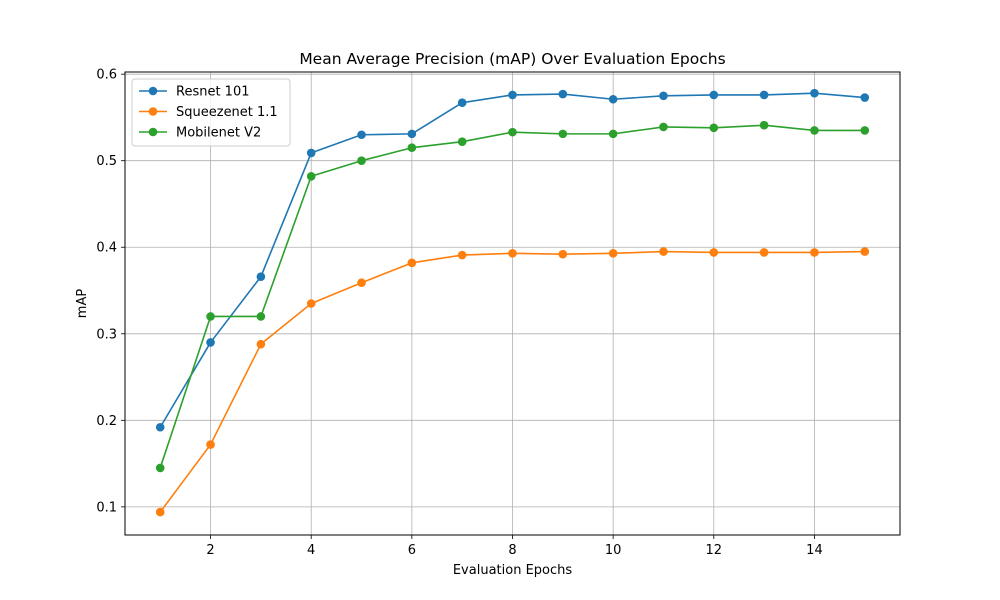 This screenshot has height=600, width=1000. I want to click on x-tick-label: 4, so click(311, 550).